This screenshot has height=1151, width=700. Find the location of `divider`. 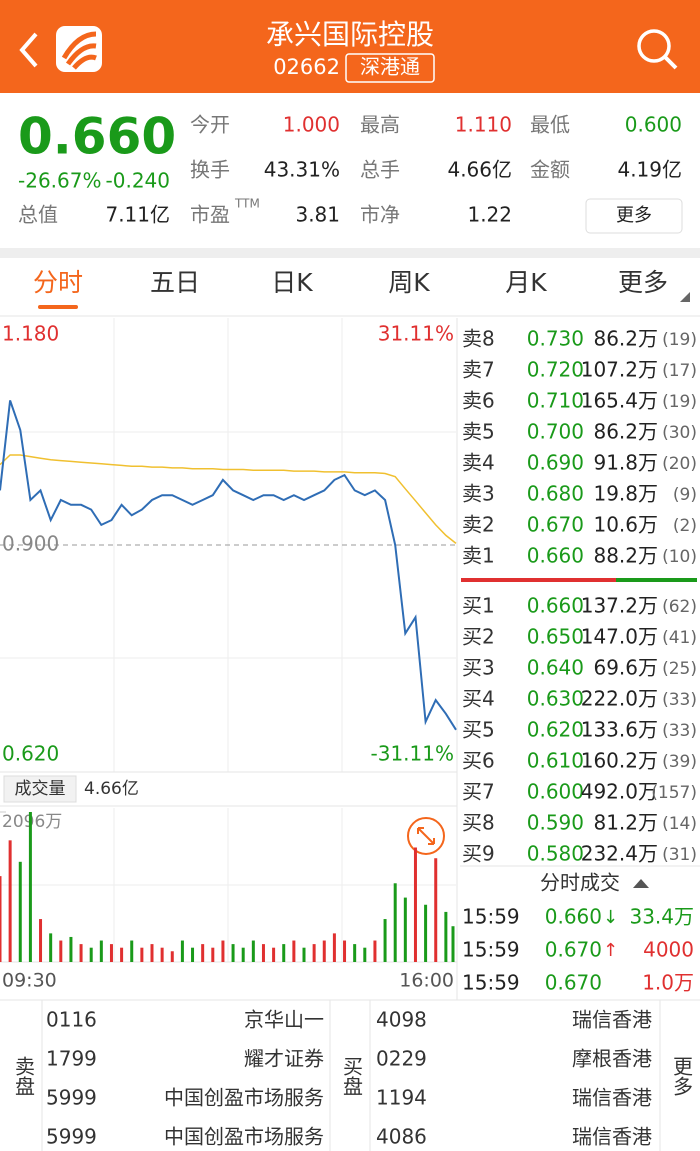

divider is located at coordinates (350, 253).